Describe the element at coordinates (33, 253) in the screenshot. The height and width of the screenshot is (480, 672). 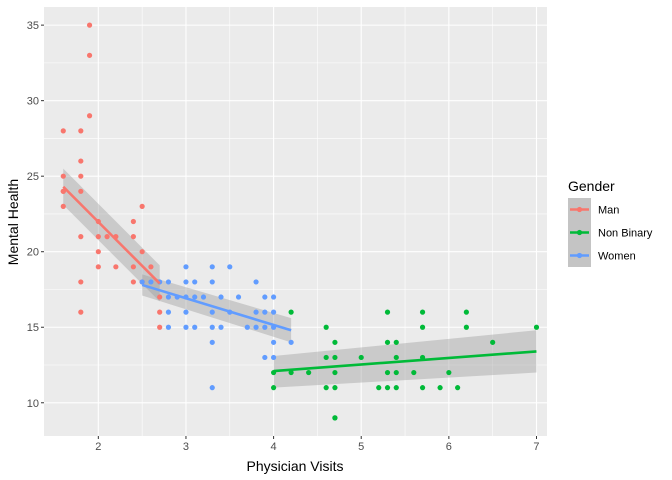
I see `y-tick-label: 20` at that location.